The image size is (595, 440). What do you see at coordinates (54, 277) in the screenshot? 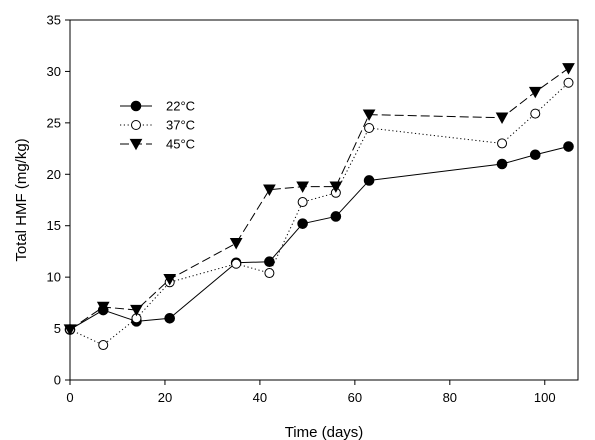
I see `y-tick-label: 10` at bounding box center [54, 277].